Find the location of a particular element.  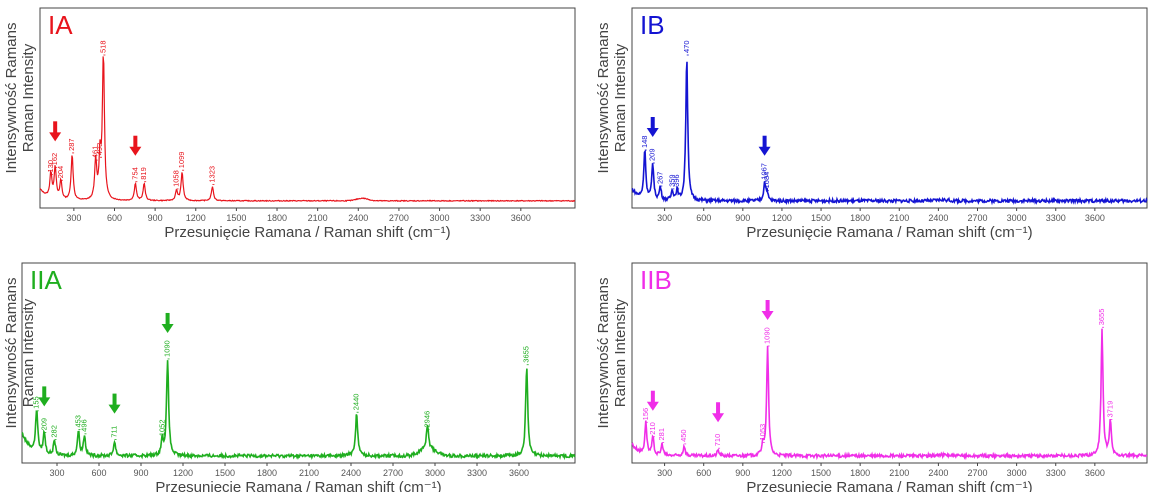

peak-label: 453 is located at coordinates (77, 421).